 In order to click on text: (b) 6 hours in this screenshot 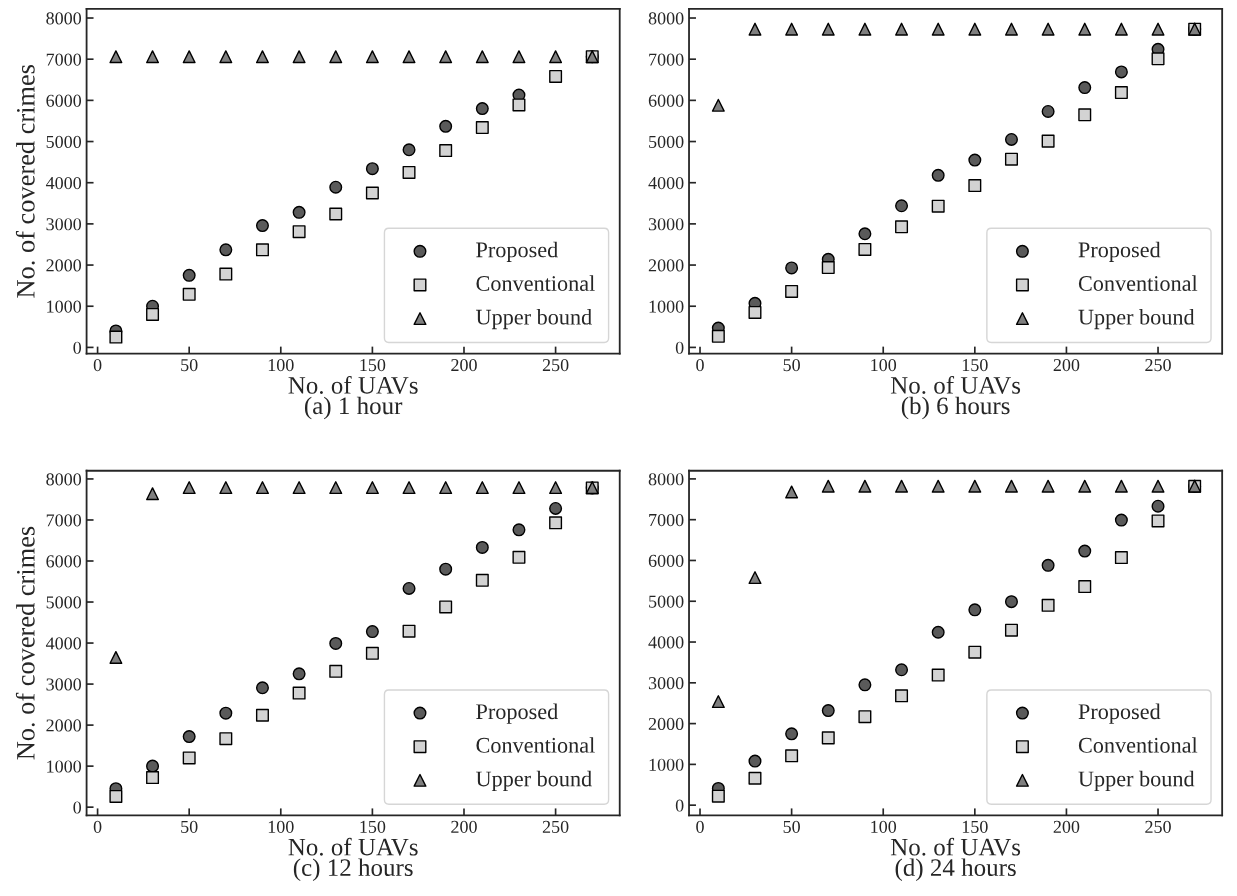, I will do `click(955, 408)`.